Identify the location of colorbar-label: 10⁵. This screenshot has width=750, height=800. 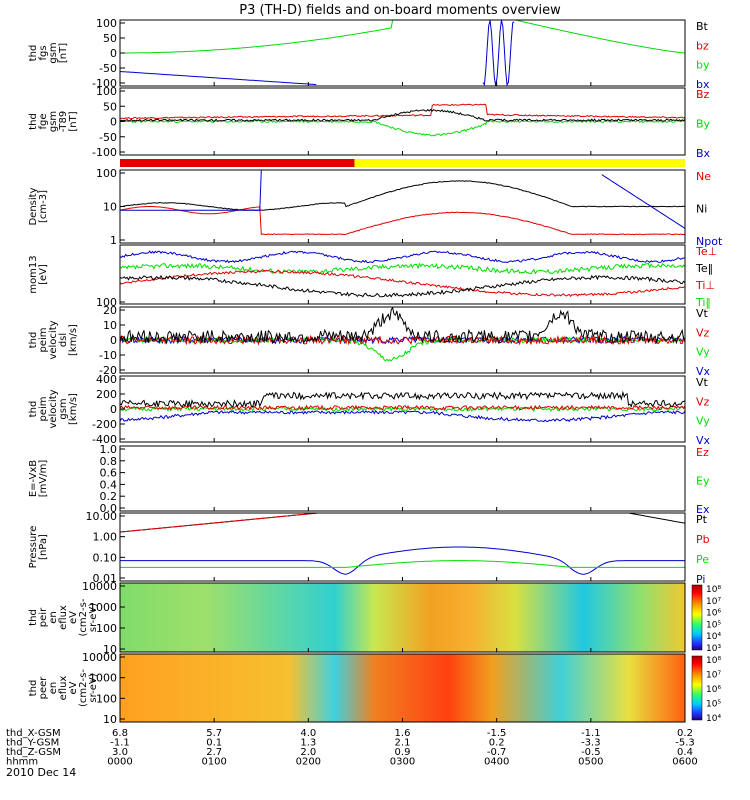
(713, 705).